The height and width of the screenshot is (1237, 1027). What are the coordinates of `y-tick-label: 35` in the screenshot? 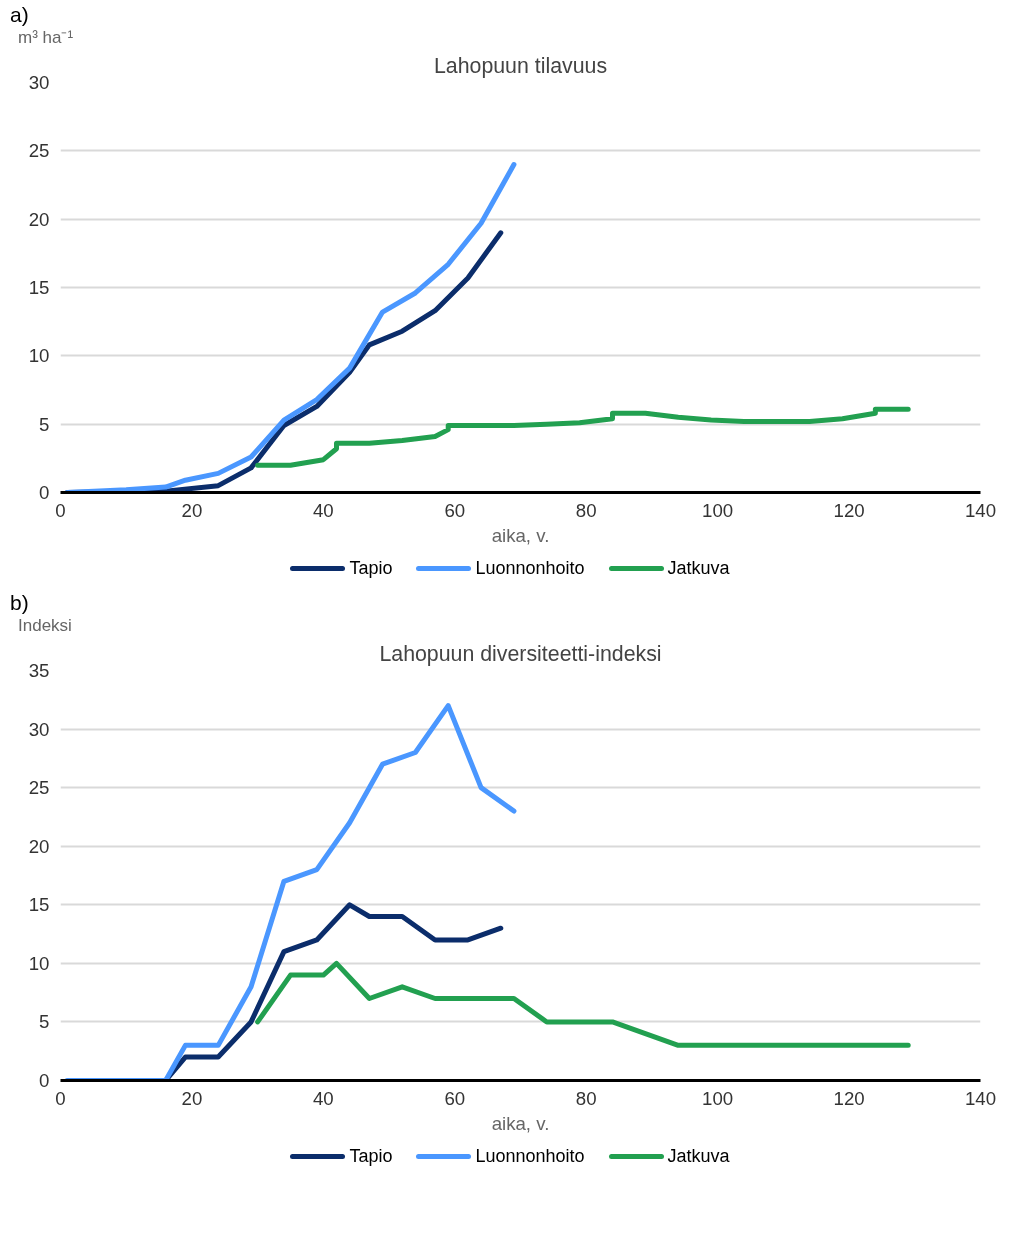 It's located at (39, 670).